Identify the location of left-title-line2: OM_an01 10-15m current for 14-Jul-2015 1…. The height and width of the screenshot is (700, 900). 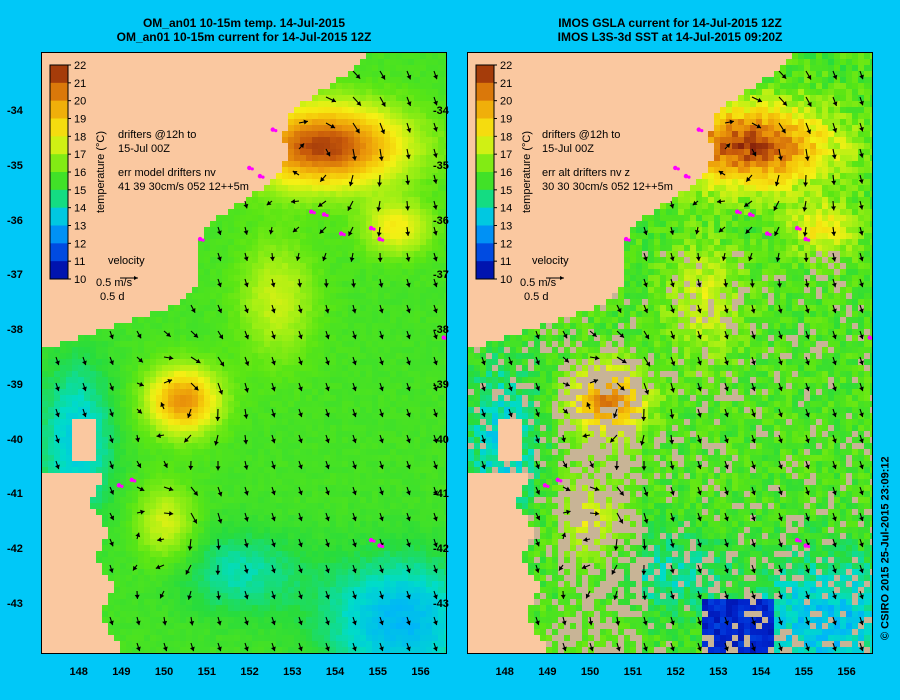
(244, 37).